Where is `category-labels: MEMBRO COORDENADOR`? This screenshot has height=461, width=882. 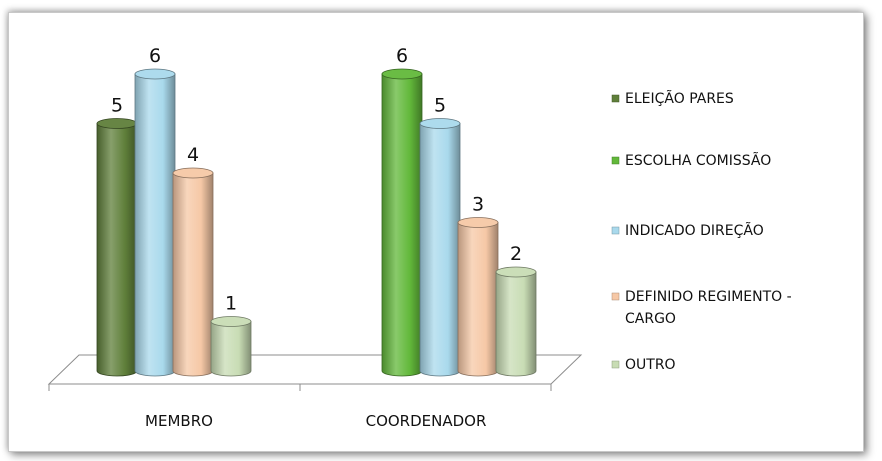
category-labels: MEMBRO COORDENADOR is located at coordinates (315, 421).